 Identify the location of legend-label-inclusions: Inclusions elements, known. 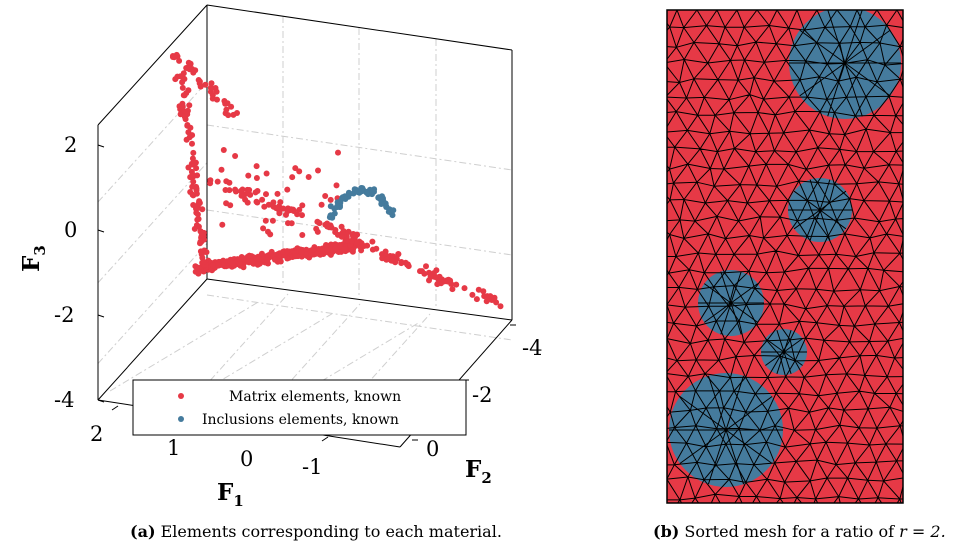
(300, 420).